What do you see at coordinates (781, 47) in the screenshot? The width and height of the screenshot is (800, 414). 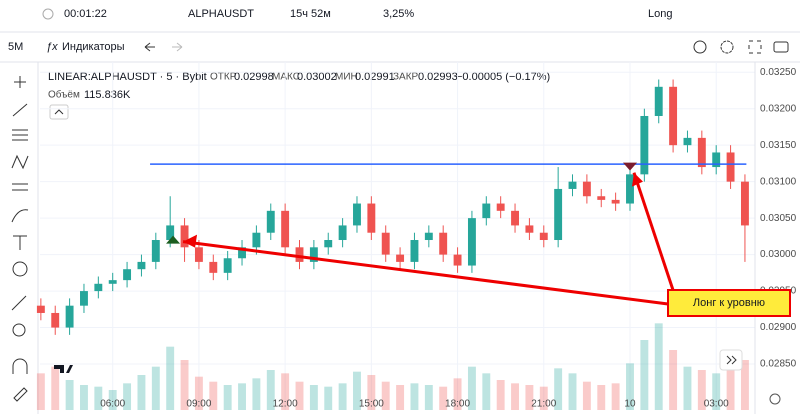 I see `screenshot-button` at bounding box center [781, 47].